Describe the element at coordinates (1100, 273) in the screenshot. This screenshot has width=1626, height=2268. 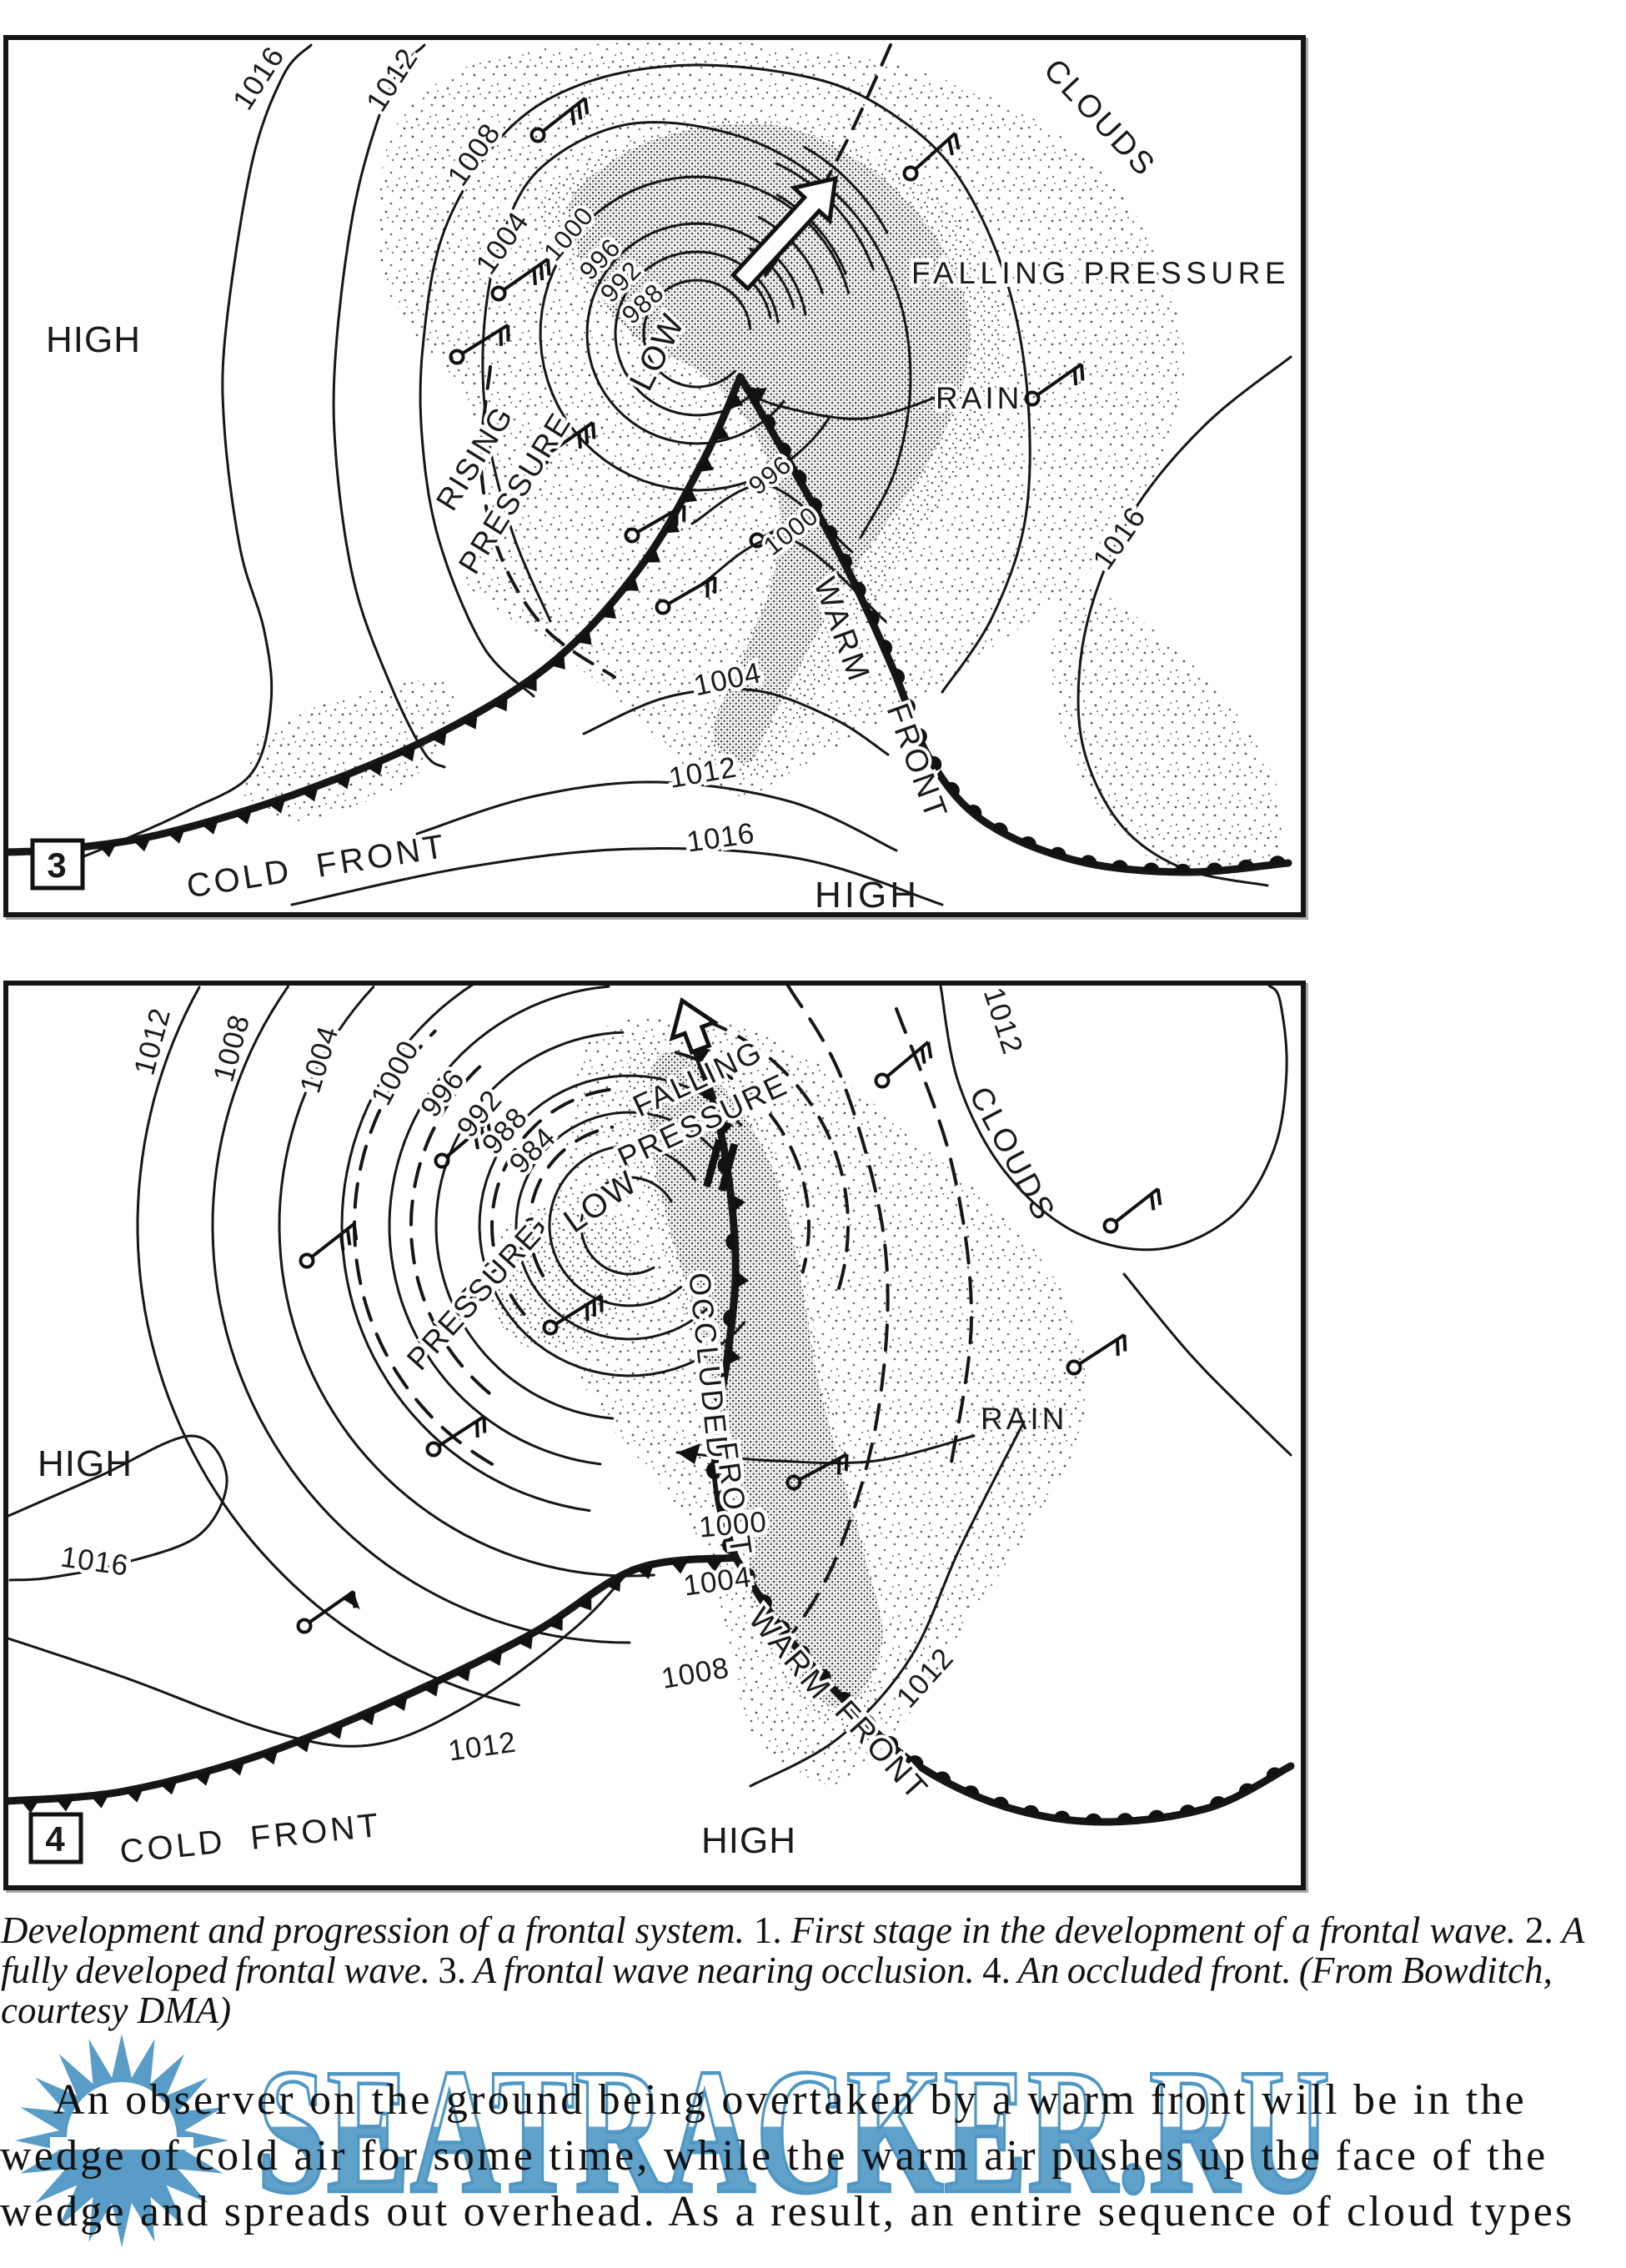
I see `svg-text: FALLING PRESSURE` at that location.